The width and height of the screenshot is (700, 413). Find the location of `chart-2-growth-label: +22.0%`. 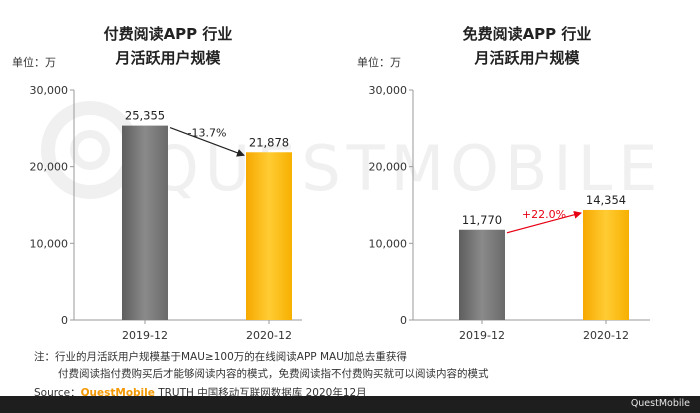

chart-2-growth-label: +22.0% is located at coordinates (544, 214).